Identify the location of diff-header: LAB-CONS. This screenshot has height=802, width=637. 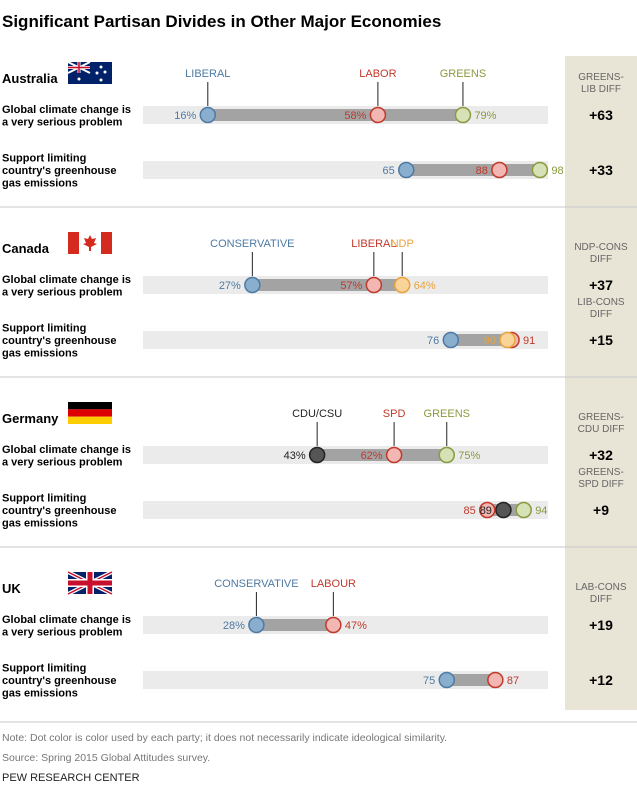
(600, 587).